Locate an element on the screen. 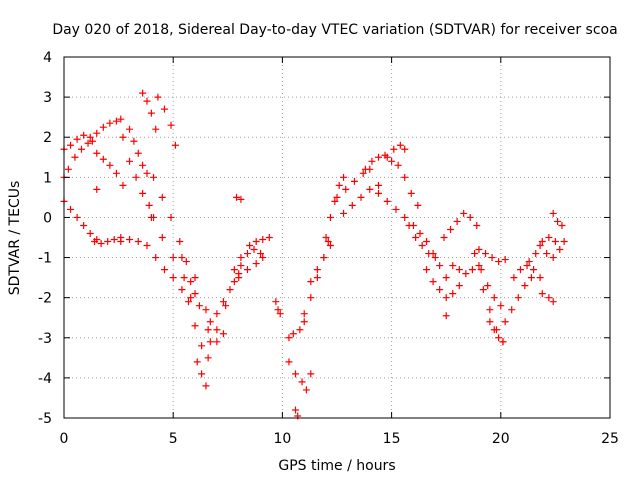  series-arc-ac is located at coordinates (320, 264).